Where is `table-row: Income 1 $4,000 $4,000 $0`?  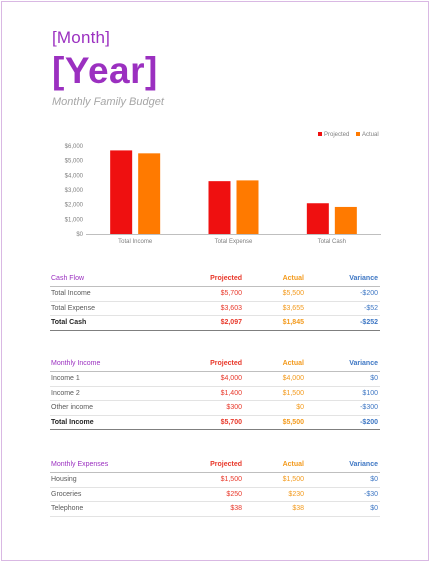 table-row: Income 1 $4,000 $4,000 $0 is located at coordinates (215, 379).